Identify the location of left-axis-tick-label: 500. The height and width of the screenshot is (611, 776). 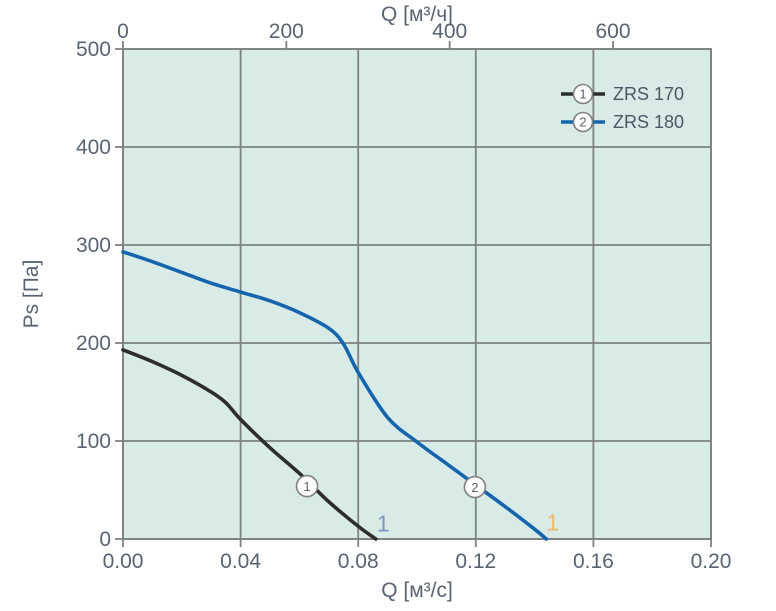
(93, 49).